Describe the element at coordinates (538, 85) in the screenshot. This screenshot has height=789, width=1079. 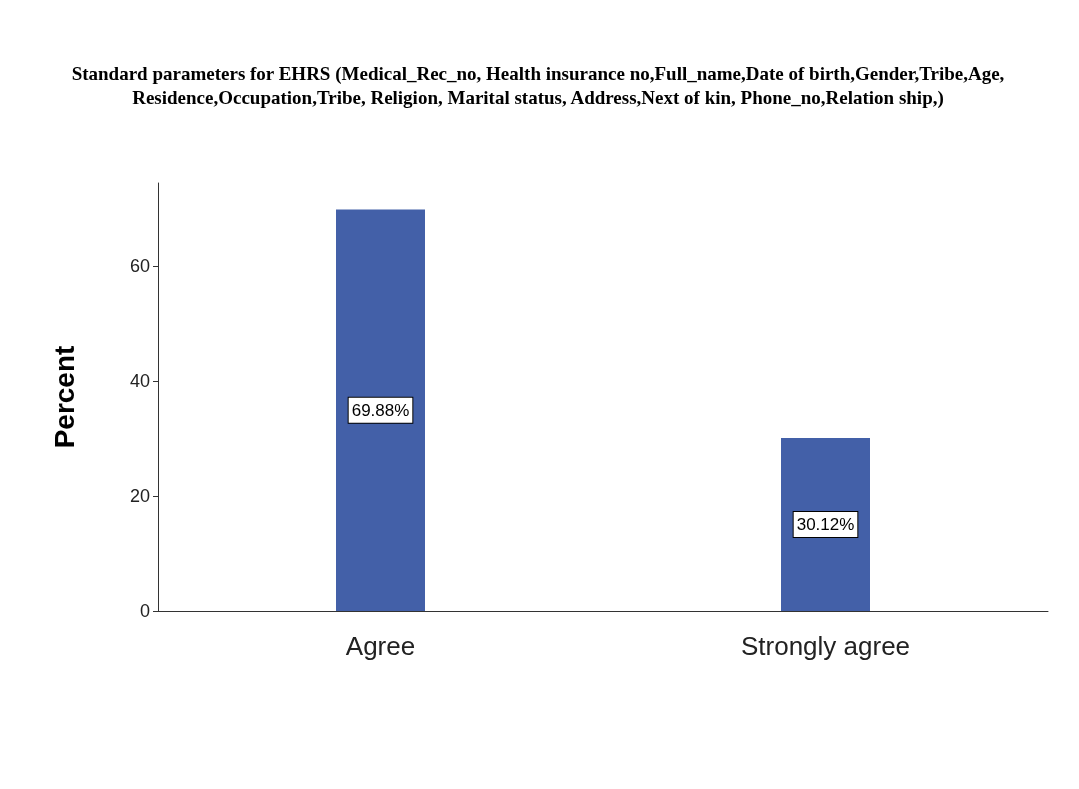
I see `chart-title: Standard parameters for EHRS (Medical_Rec_no, Health insurance no,Full_name,Date of birth,Gender,Tribe,Age,Residence,Occupation,Tribe, Religion, Marital status, Address,Next of kin, Phone_no,Relation ship,)` at that location.